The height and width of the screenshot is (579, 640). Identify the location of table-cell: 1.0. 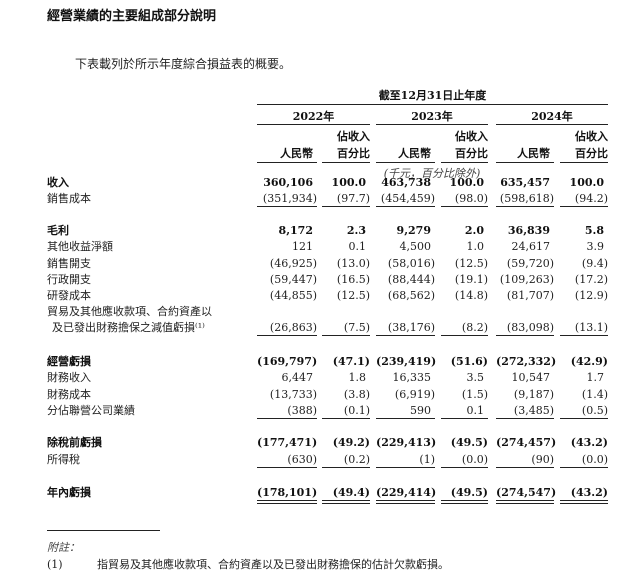
(475, 246).